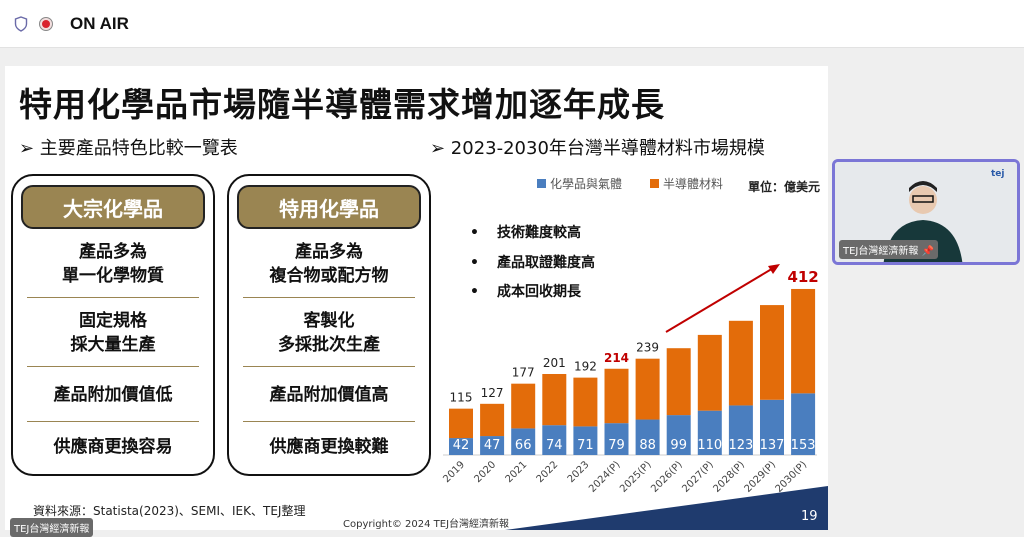  Describe the element at coordinates (21, 23) in the screenshot. I see `shield-icon` at that location.